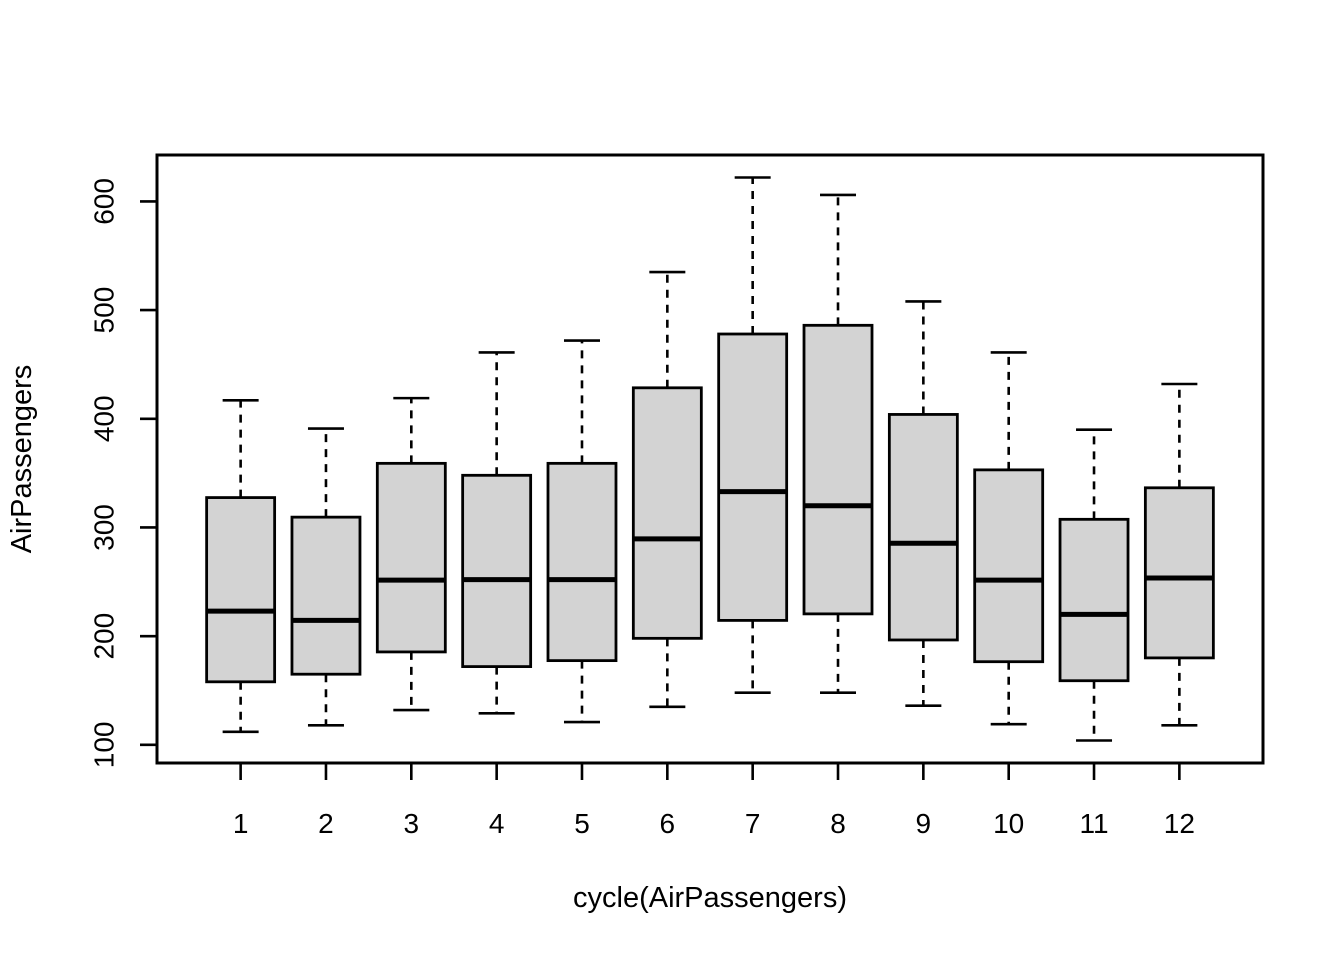 The width and height of the screenshot is (1344, 960). I want to click on y-axis-title: AirPassengers, so click(22, 459).